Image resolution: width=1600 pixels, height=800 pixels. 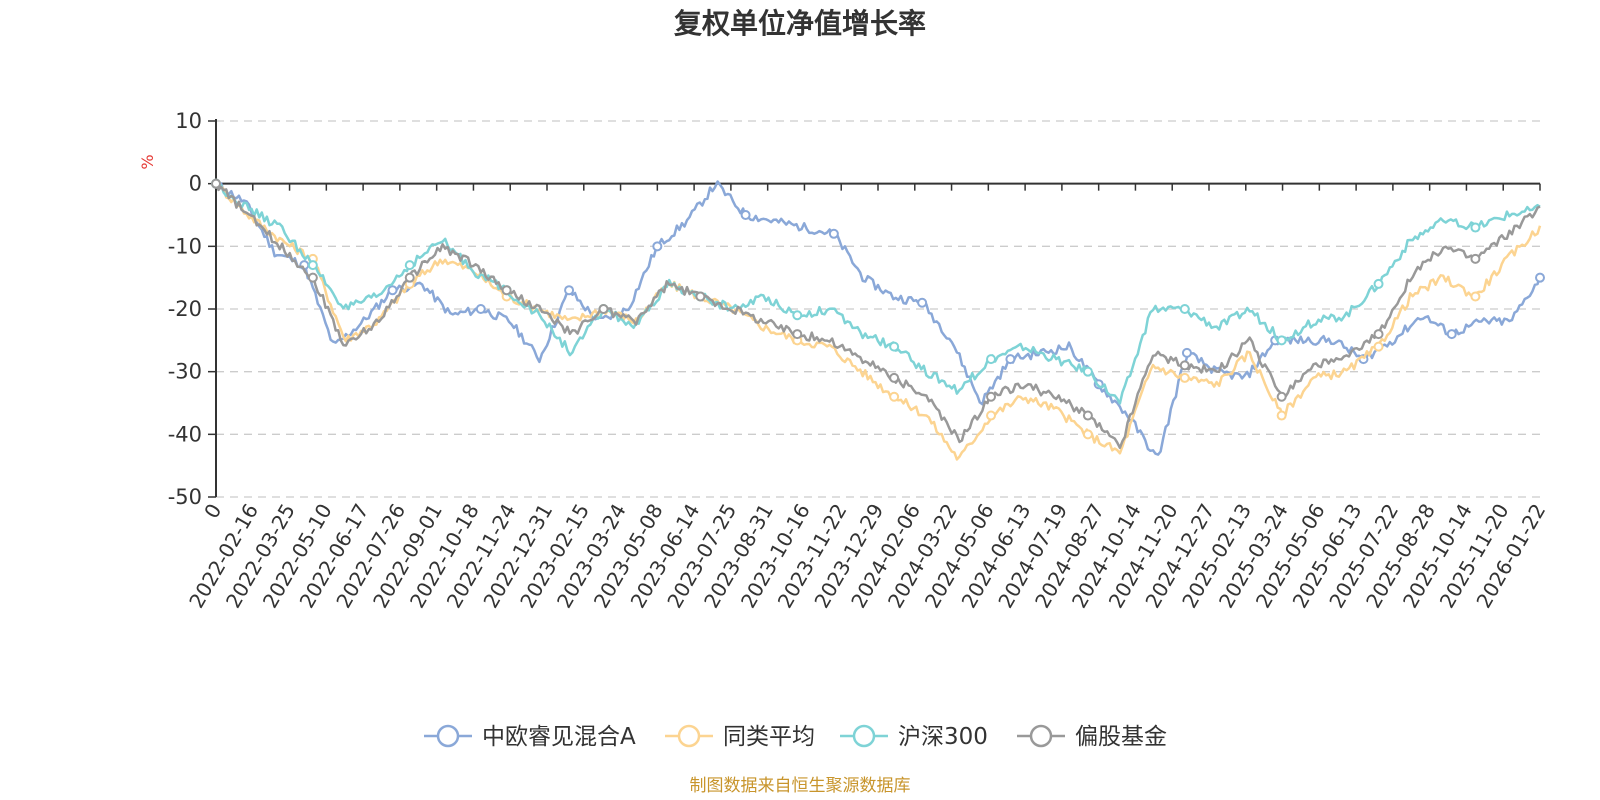 I want to click on chart-title: 复权单位净值增长率, so click(x=800, y=23).